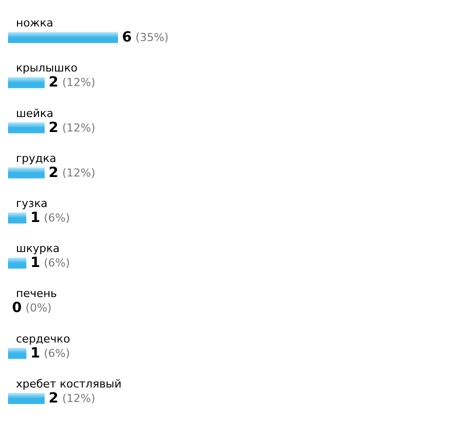 This screenshot has width=450, height=421. I want to click on y-tick-label: сердечко, so click(43, 339).